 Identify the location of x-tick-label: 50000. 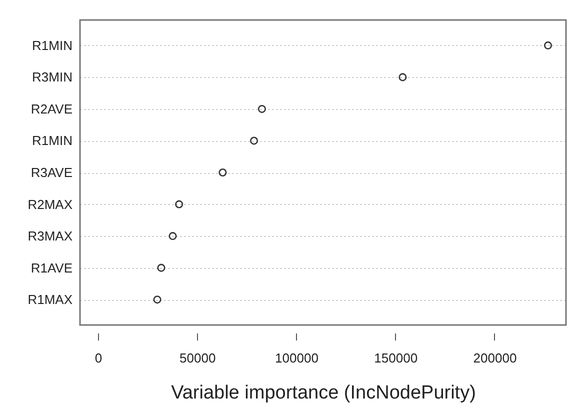
(198, 358).